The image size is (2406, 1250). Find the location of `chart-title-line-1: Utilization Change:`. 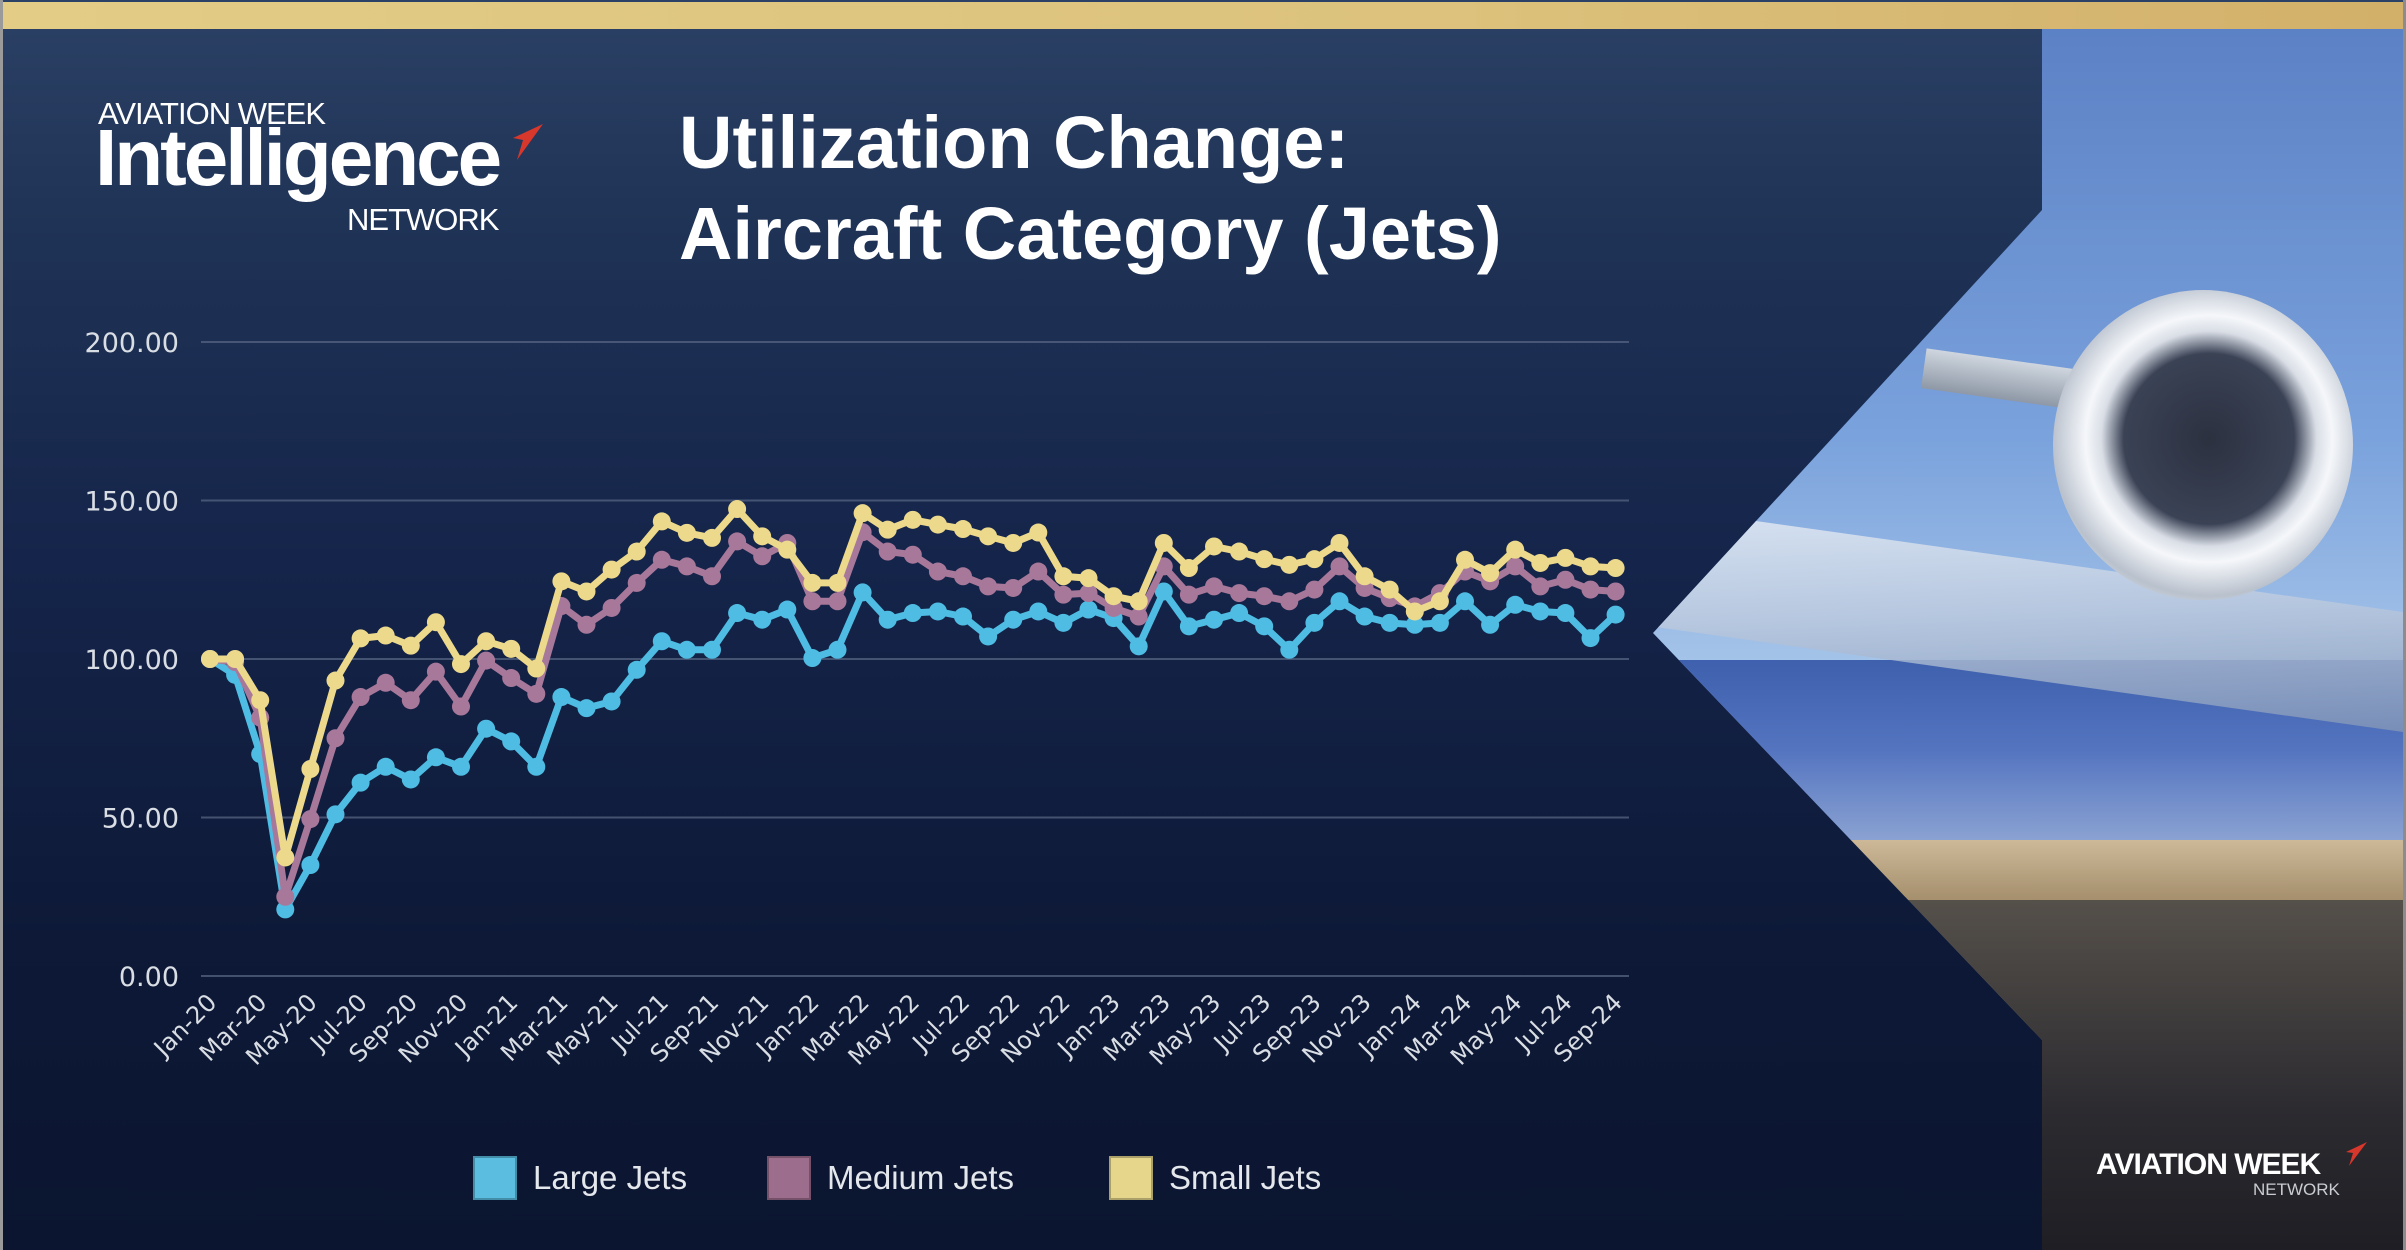

chart-title-line-1: Utilization Change: is located at coordinates (1014, 142).